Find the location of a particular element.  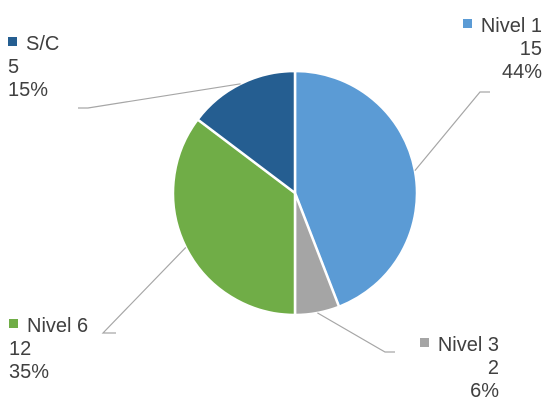

nivel-3-name: Nivel 3 is located at coordinates (468, 345).